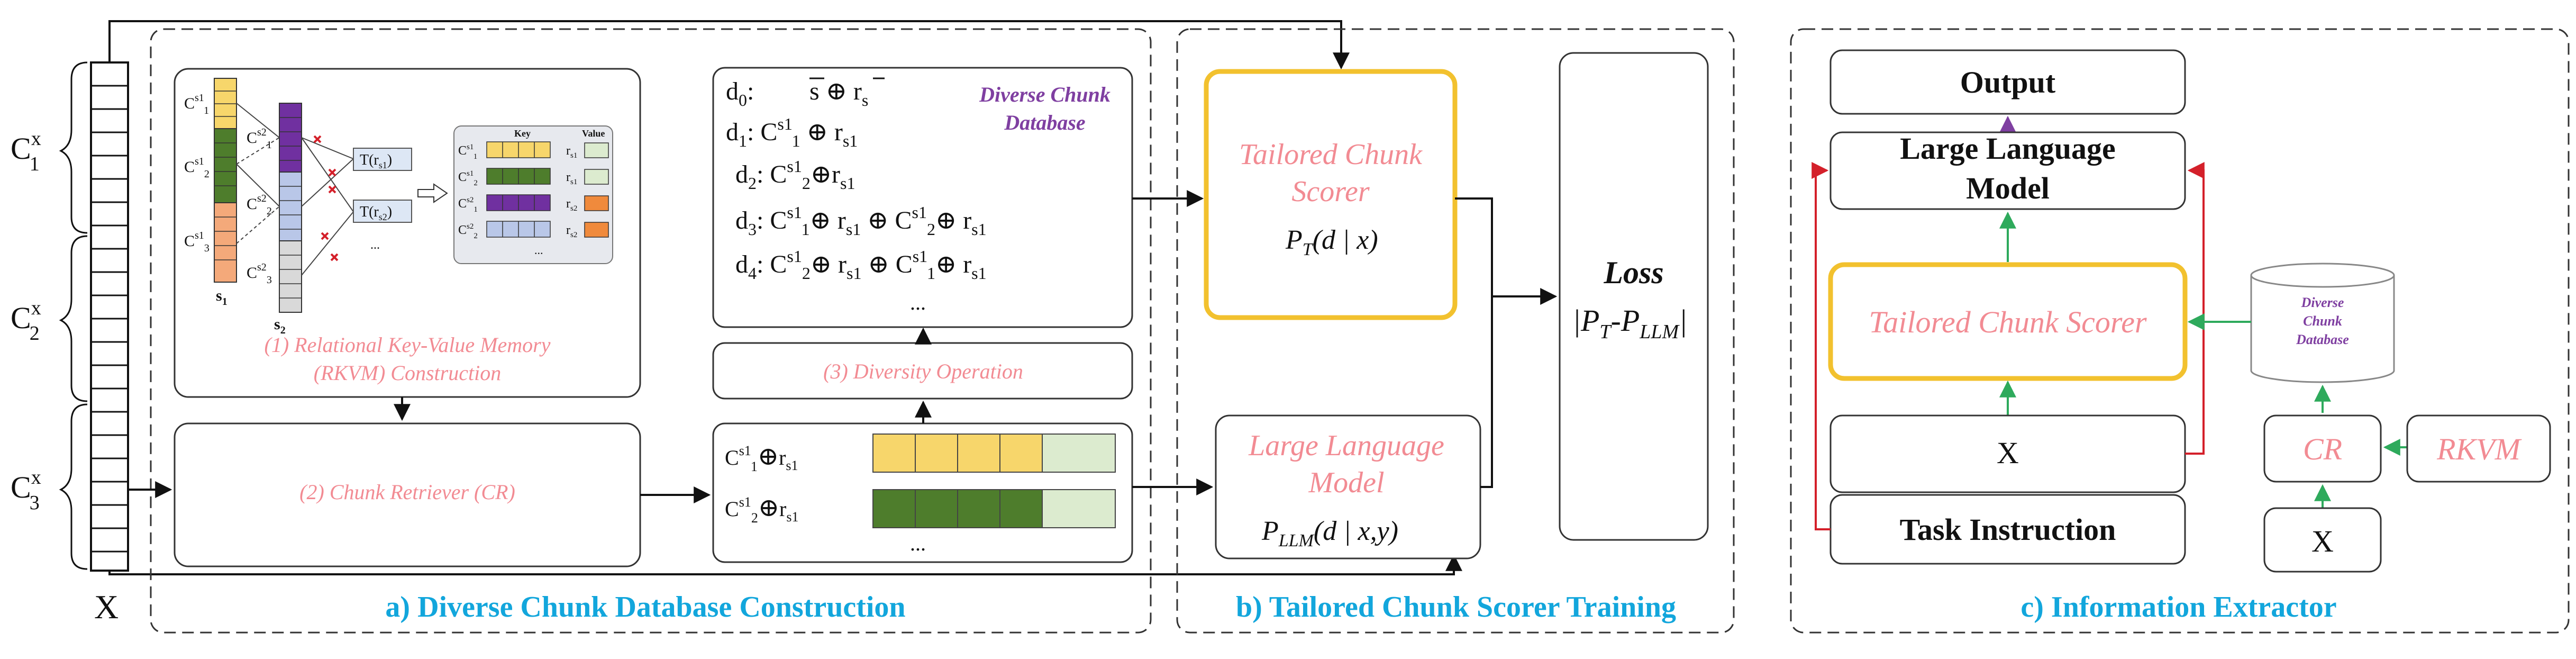 This screenshot has width=2576, height=659. What do you see at coordinates (522, 133) in the screenshot?
I see `svg-text: Key` at bounding box center [522, 133].